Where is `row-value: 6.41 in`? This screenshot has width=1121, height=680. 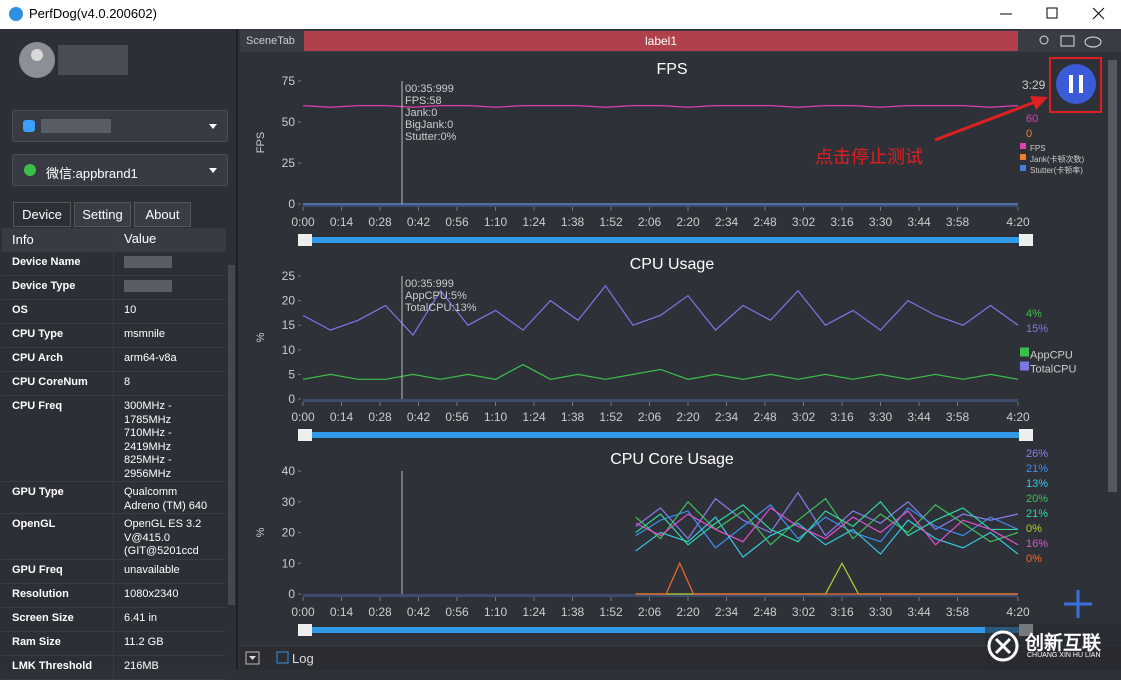 row-value: 6.41 in is located at coordinates (169, 619).